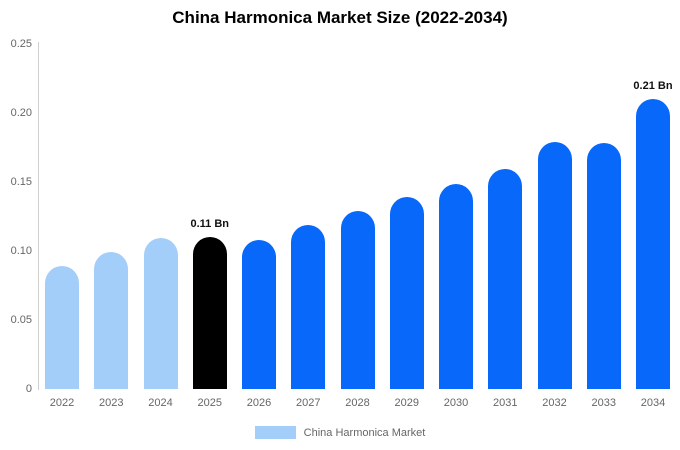 The image size is (680, 450). What do you see at coordinates (21, 43) in the screenshot?
I see `y-tick-label-0.25: 0.25` at bounding box center [21, 43].